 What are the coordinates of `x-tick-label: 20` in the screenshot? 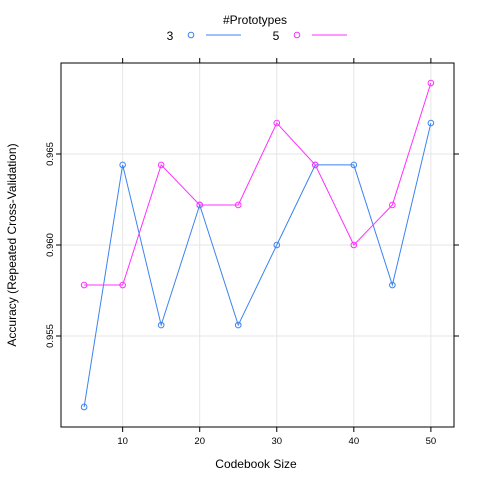 It's located at (199, 441).